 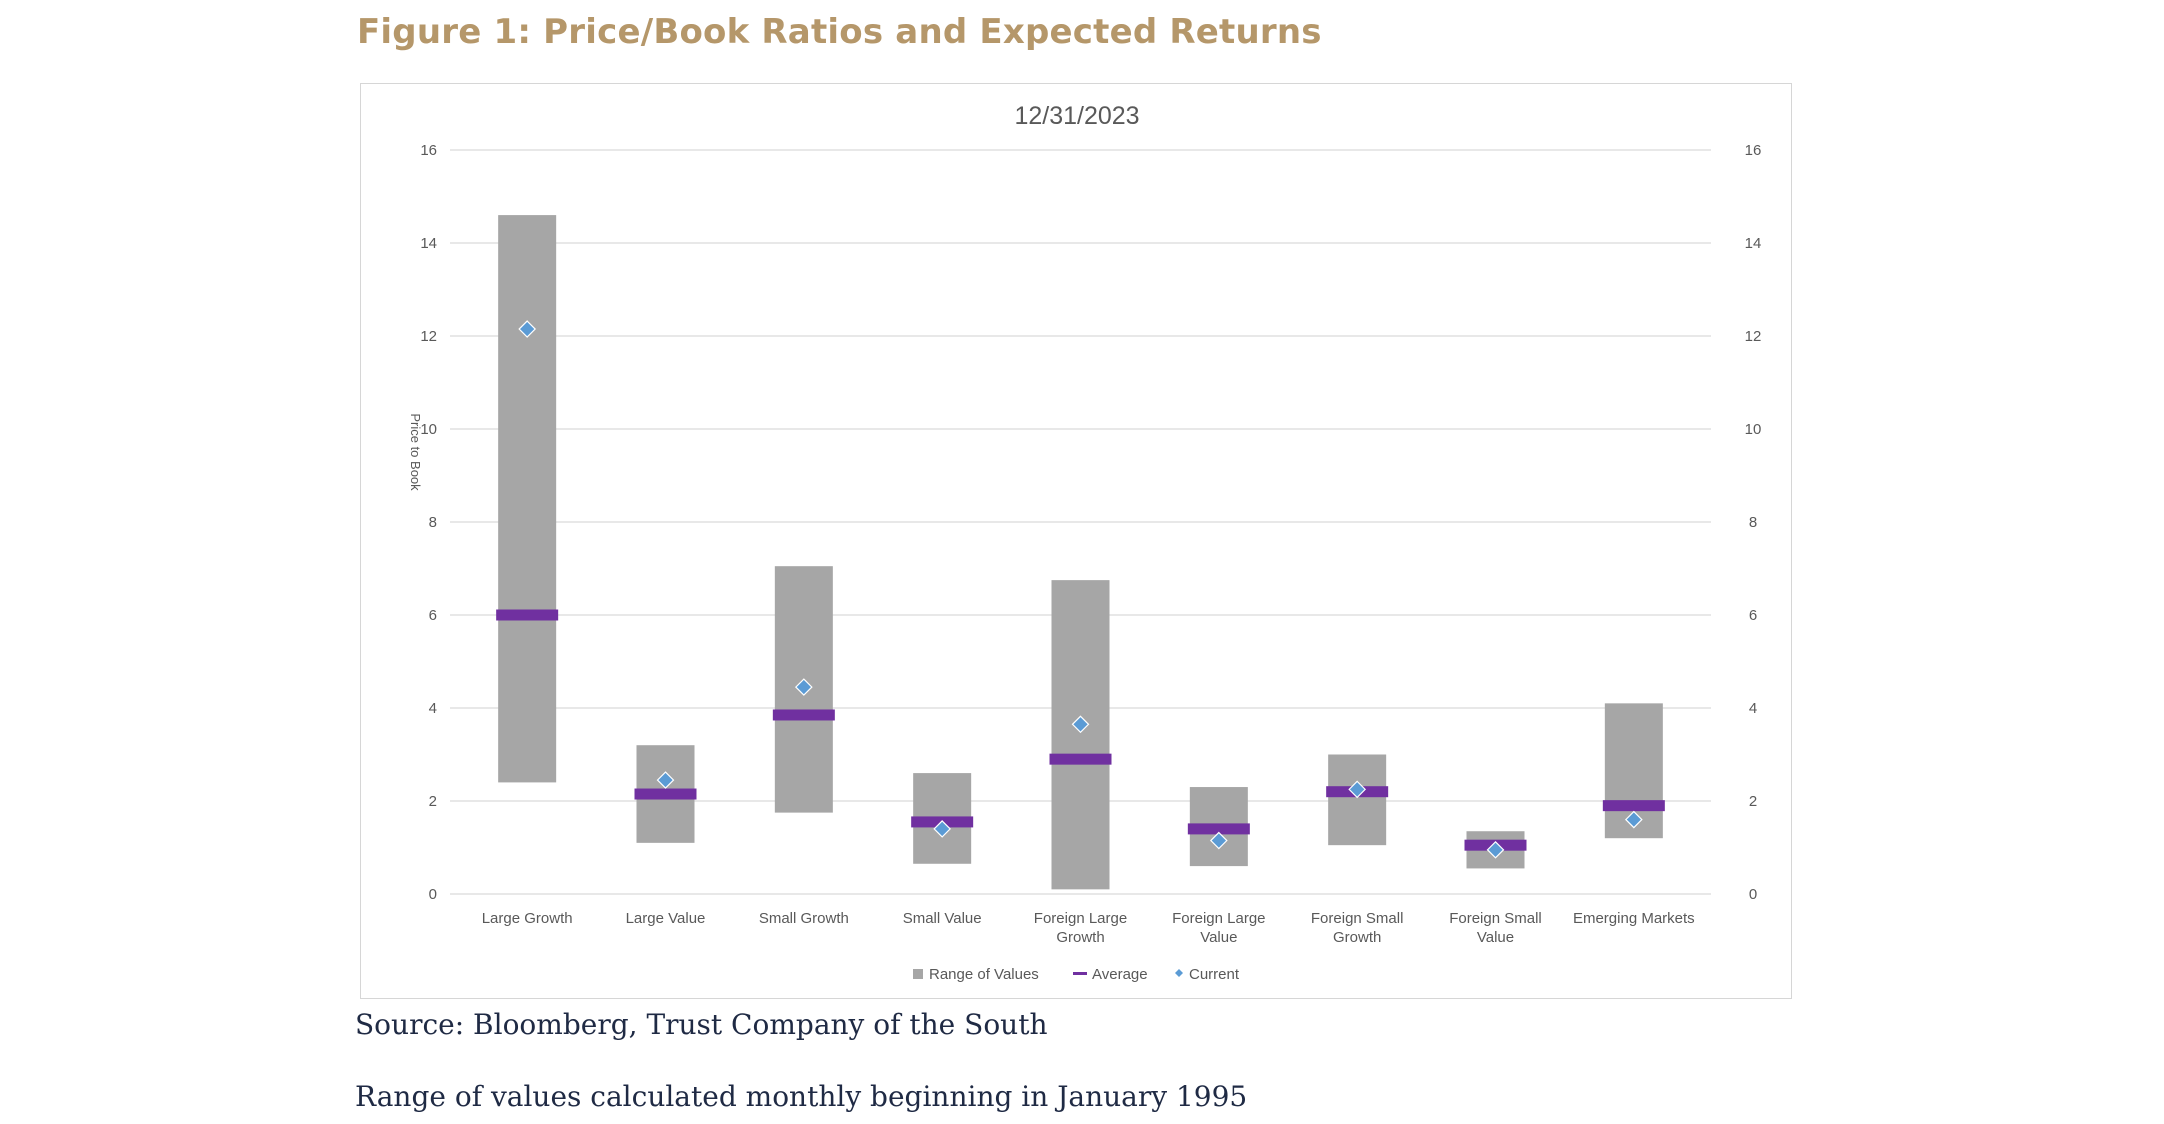 What do you see at coordinates (1753, 708) in the screenshot?
I see `y-tick-label-right: 4` at bounding box center [1753, 708].